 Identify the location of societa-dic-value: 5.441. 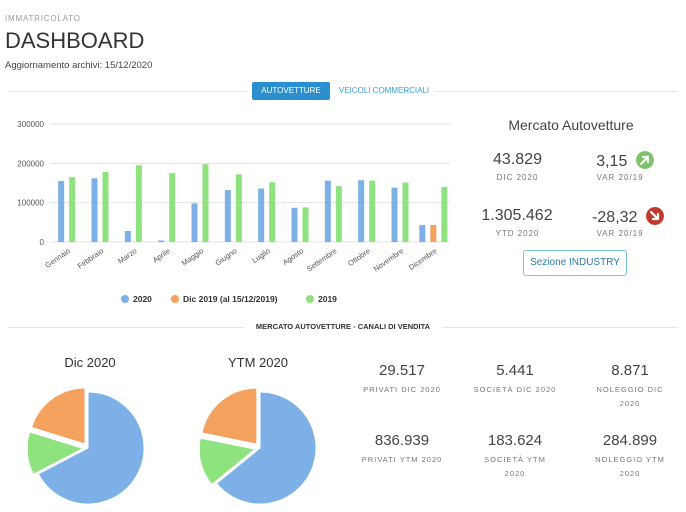
(515, 370).